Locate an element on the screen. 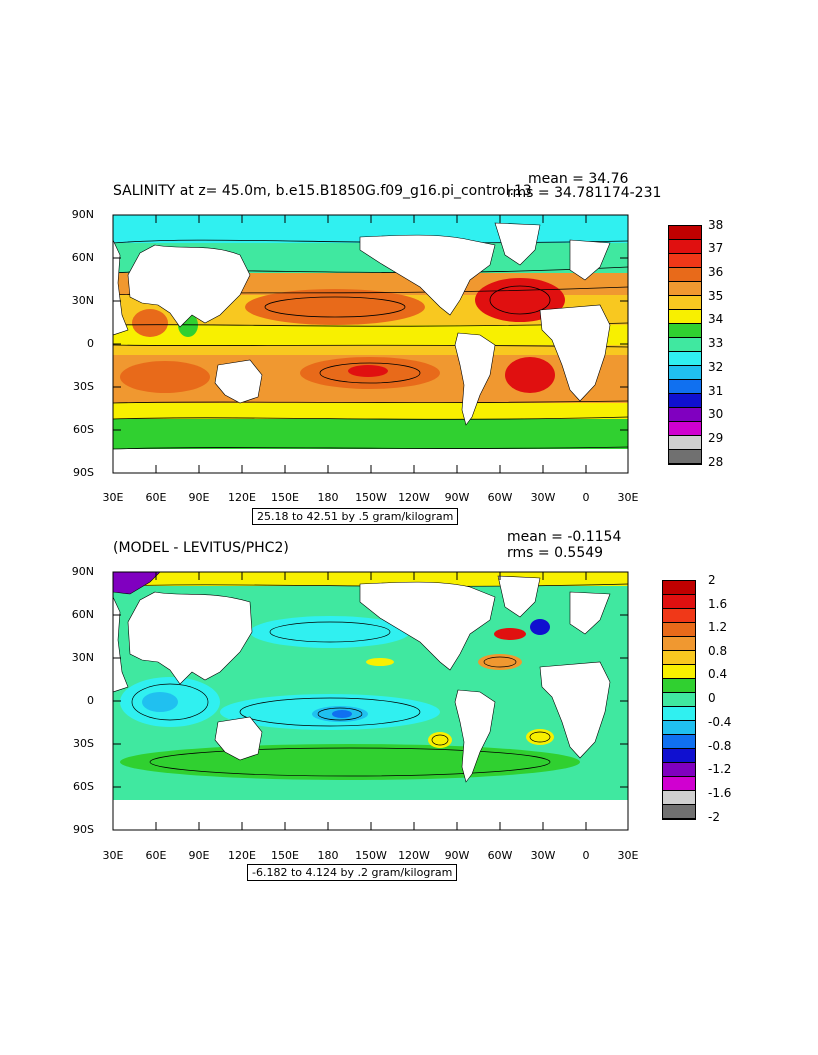  colorbar-label: -0.8 is located at coordinates (720, 746).